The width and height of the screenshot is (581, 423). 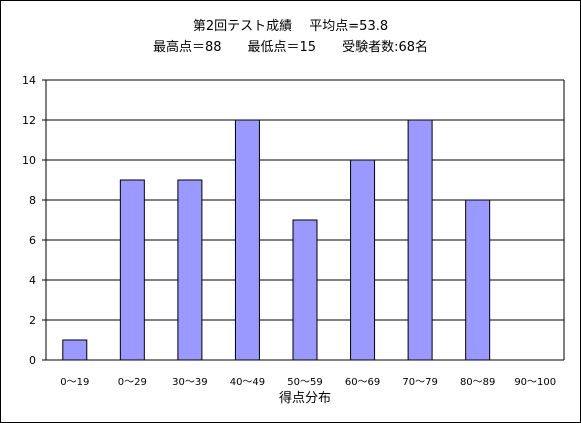 What do you see at coordinates (29, 120) in the screenshot?
I see `y-tick-label: 12` at bounding box center [29, 120].